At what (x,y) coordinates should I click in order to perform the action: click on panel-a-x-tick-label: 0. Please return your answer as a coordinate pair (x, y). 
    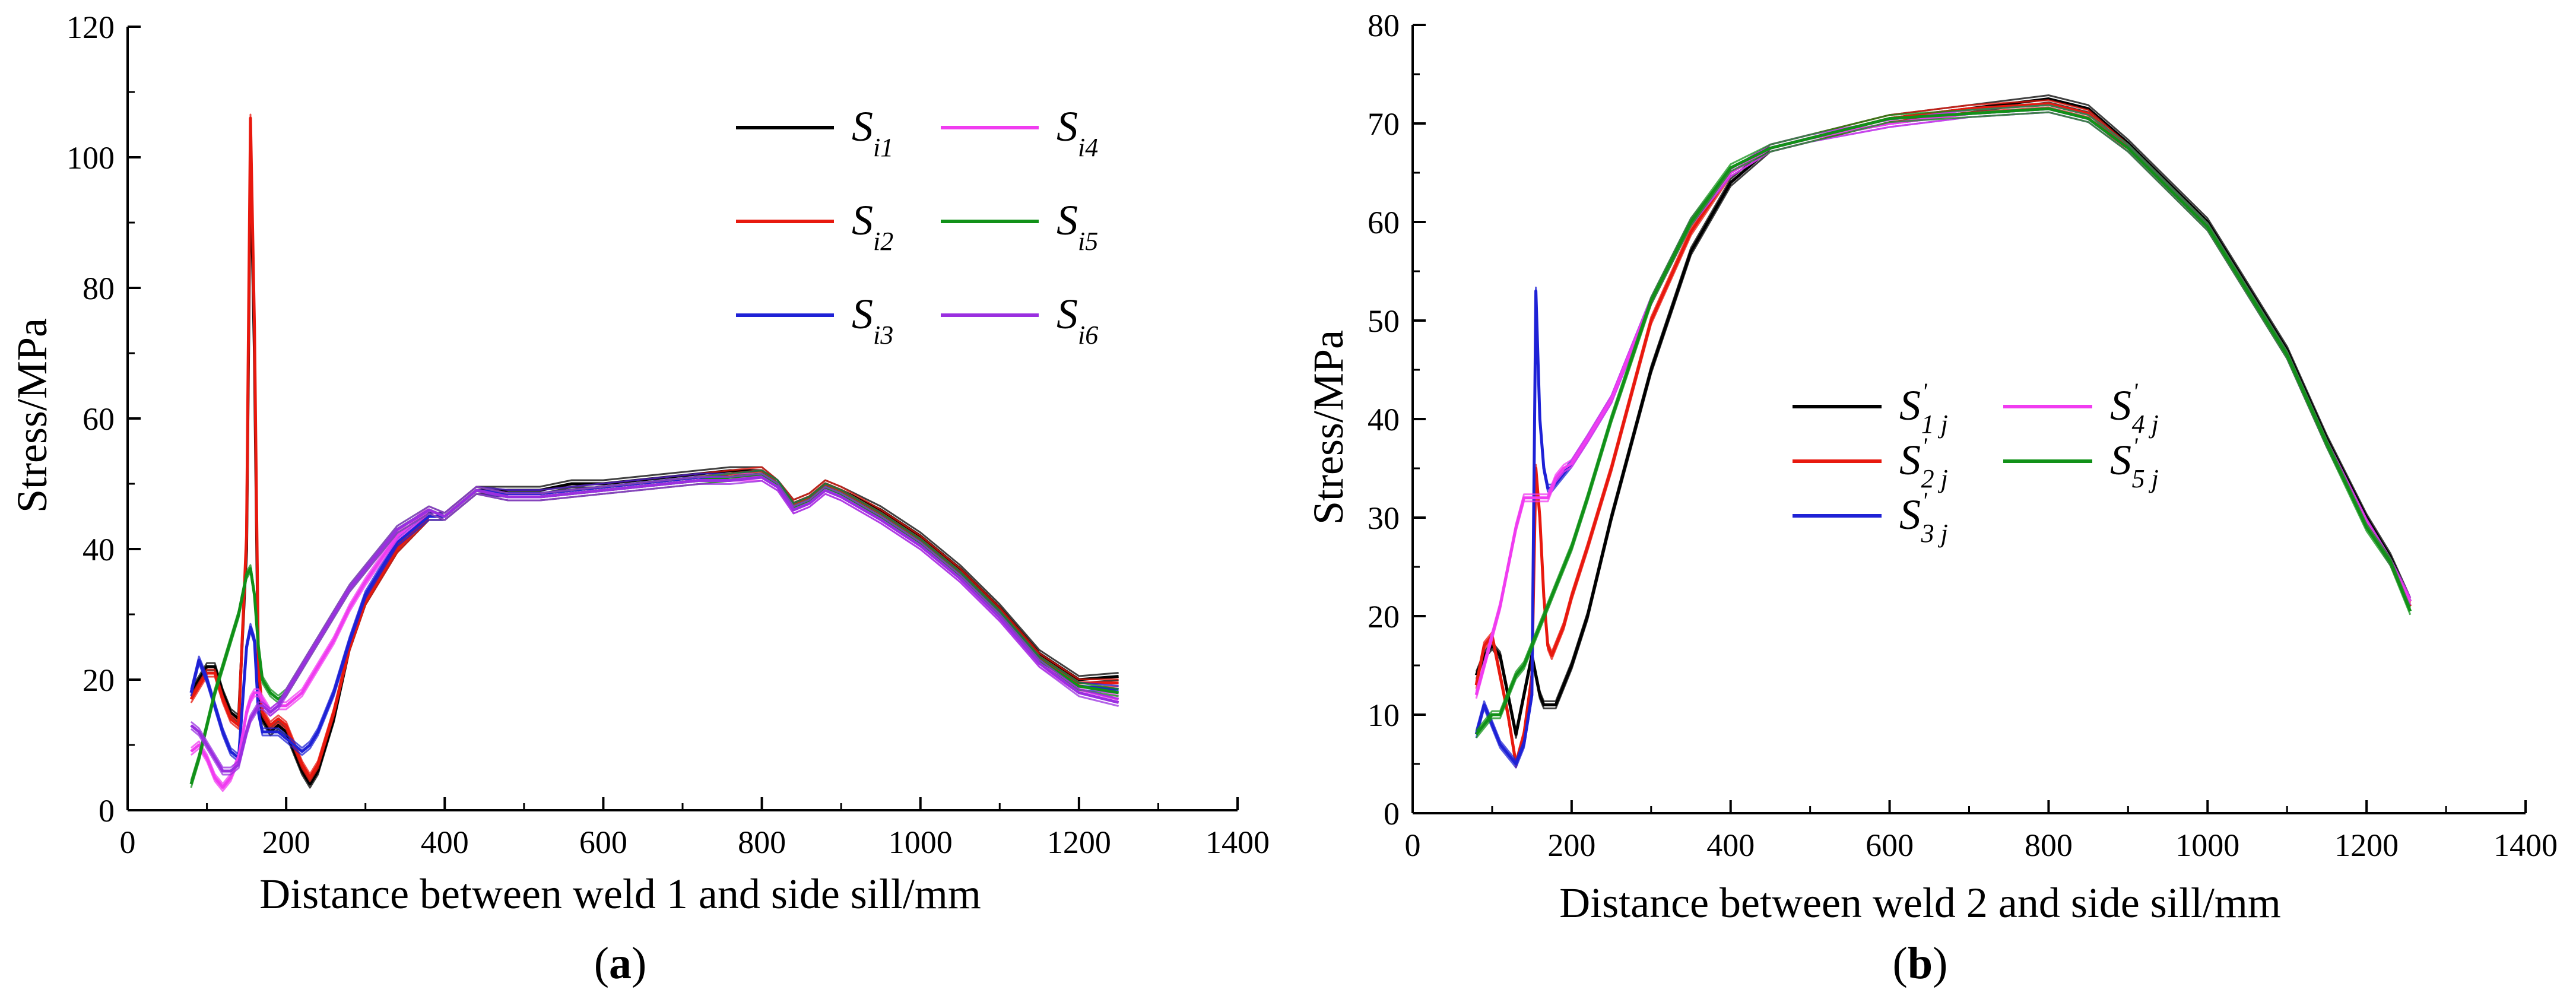
    Looking at the image, I should click on (128, 842).